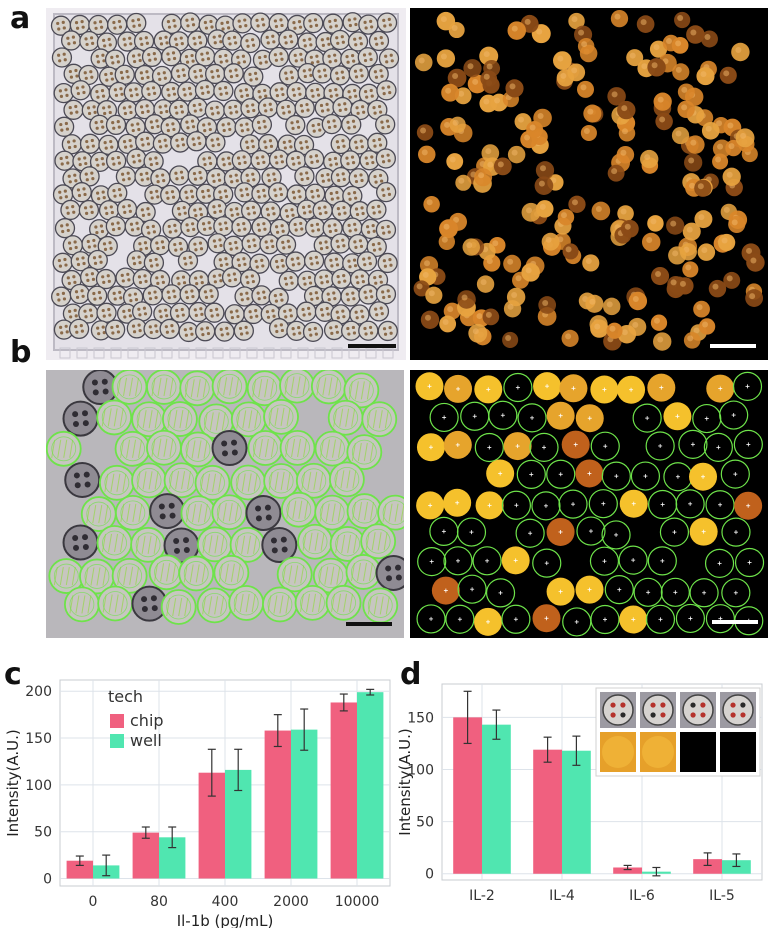  Describe the element at coordinates (277, 804) in the screenshot. I see `bar-chip-2000` at that location.